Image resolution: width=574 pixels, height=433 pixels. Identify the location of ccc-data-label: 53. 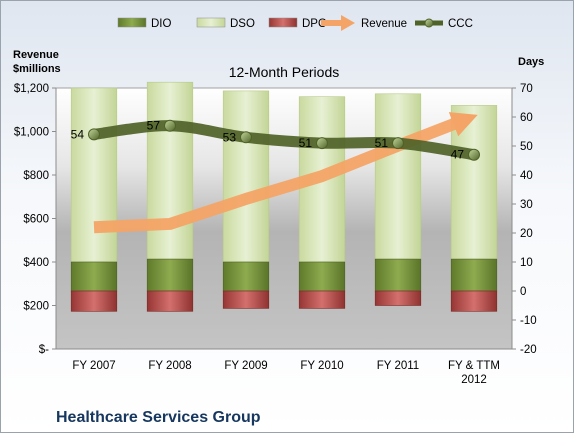
(230, 137).